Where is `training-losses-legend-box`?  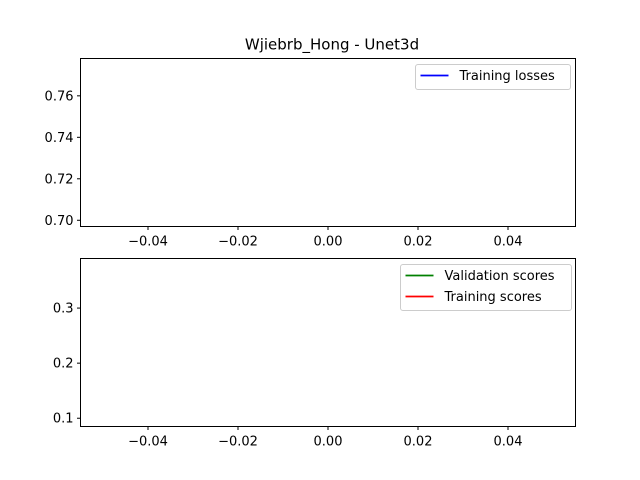 training-losses-legend-box is located at coordinates (493, 77).